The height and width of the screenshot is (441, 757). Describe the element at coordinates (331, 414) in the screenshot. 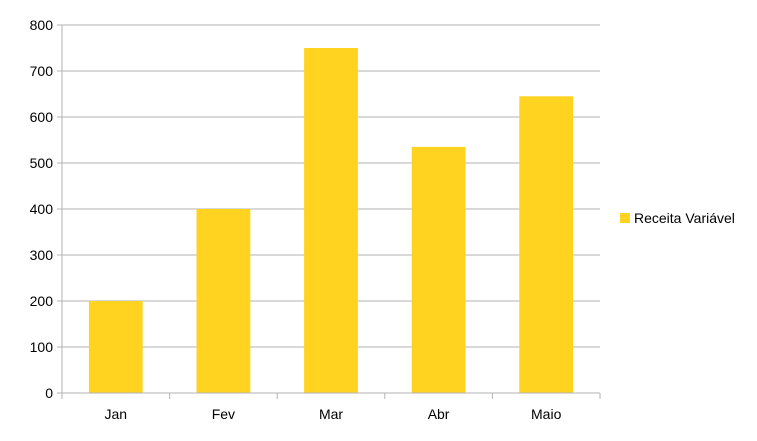

I see `x-tick-label: Mar` at that location.